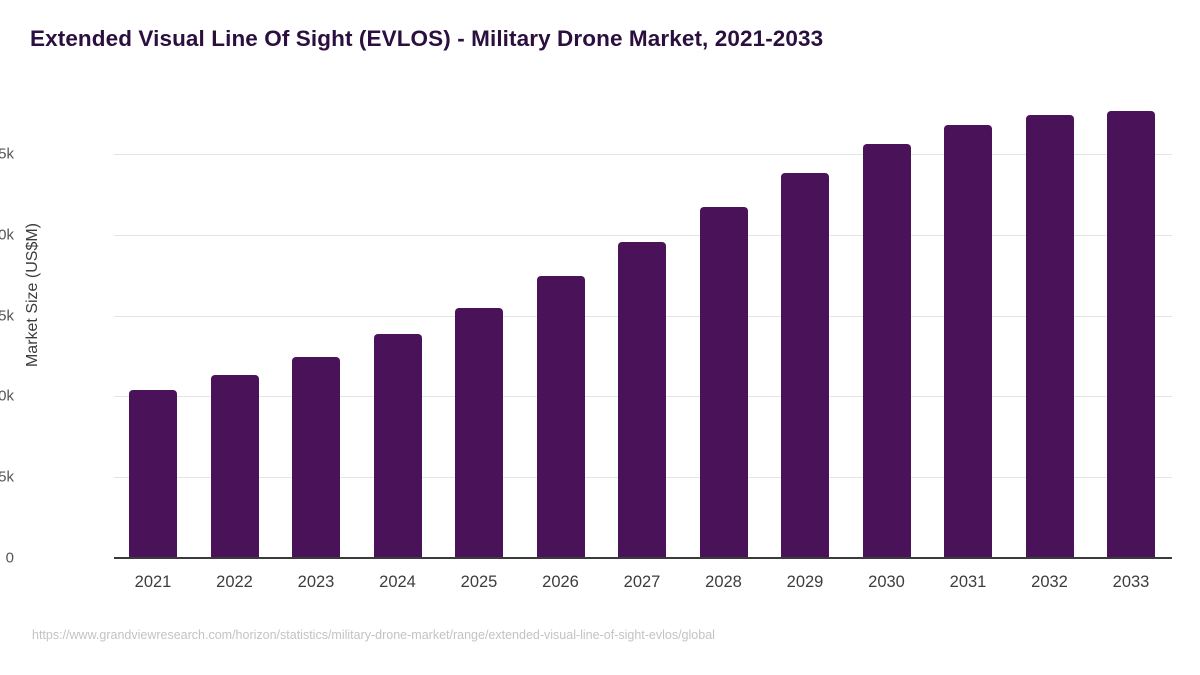  Describe the element at coordinates (1131, 582) in the screenshot. I see `x-tick-label: 2033` at that location.